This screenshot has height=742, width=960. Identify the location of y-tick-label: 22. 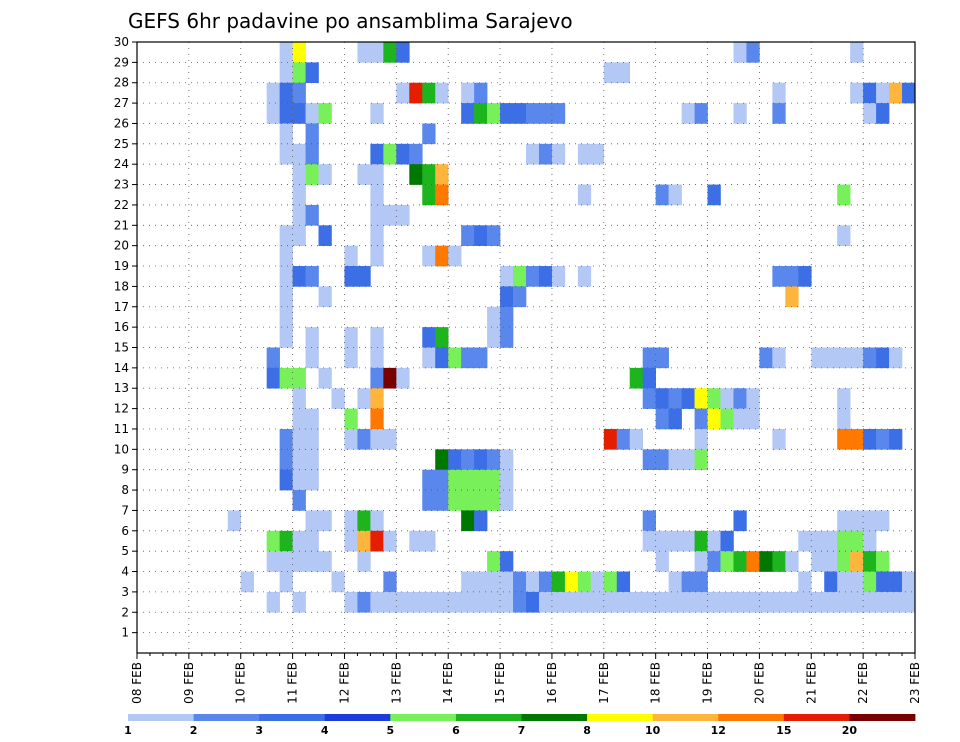
(121, 205).